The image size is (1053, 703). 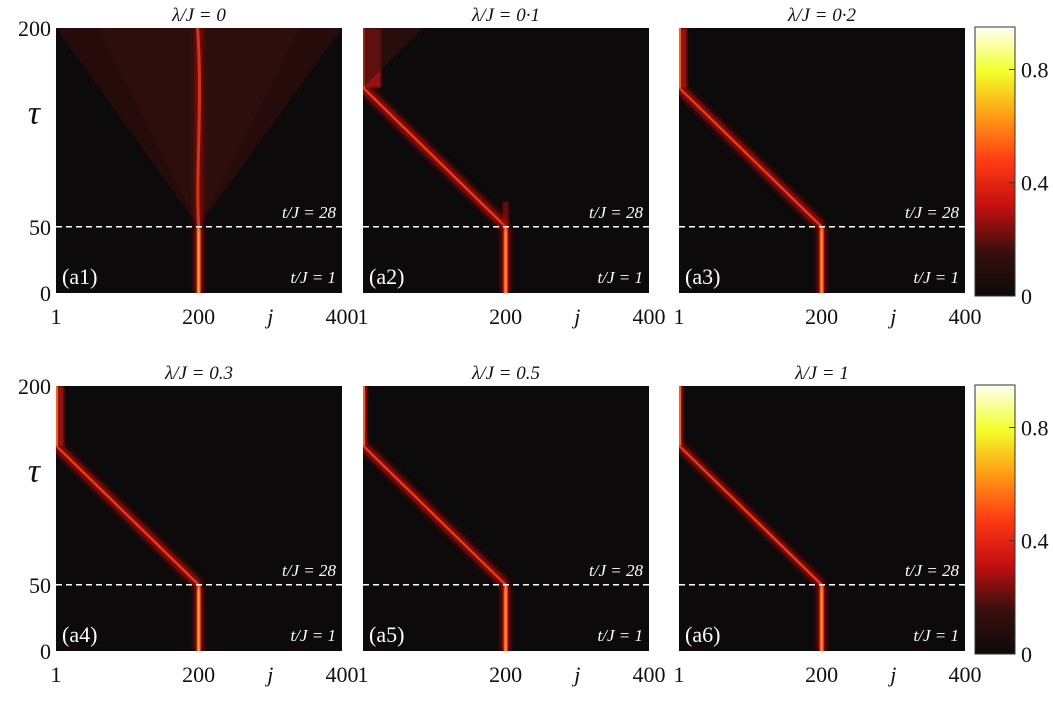 What do you see at coordinates (828, 167) in the screenshot?
I see `panel-a3: t/J = 28 t/J = 1 (a3) λ/J = 0·2 1 200 400 j` at bounding box center [828, 167].